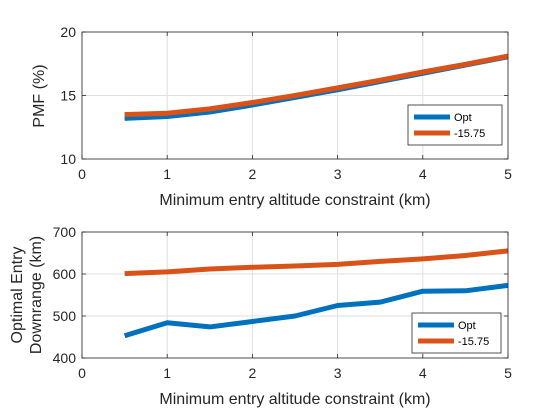  Describe the element at coordinates (65, 316) in the screenshot. I see `y-tick-label: 500` at that location.